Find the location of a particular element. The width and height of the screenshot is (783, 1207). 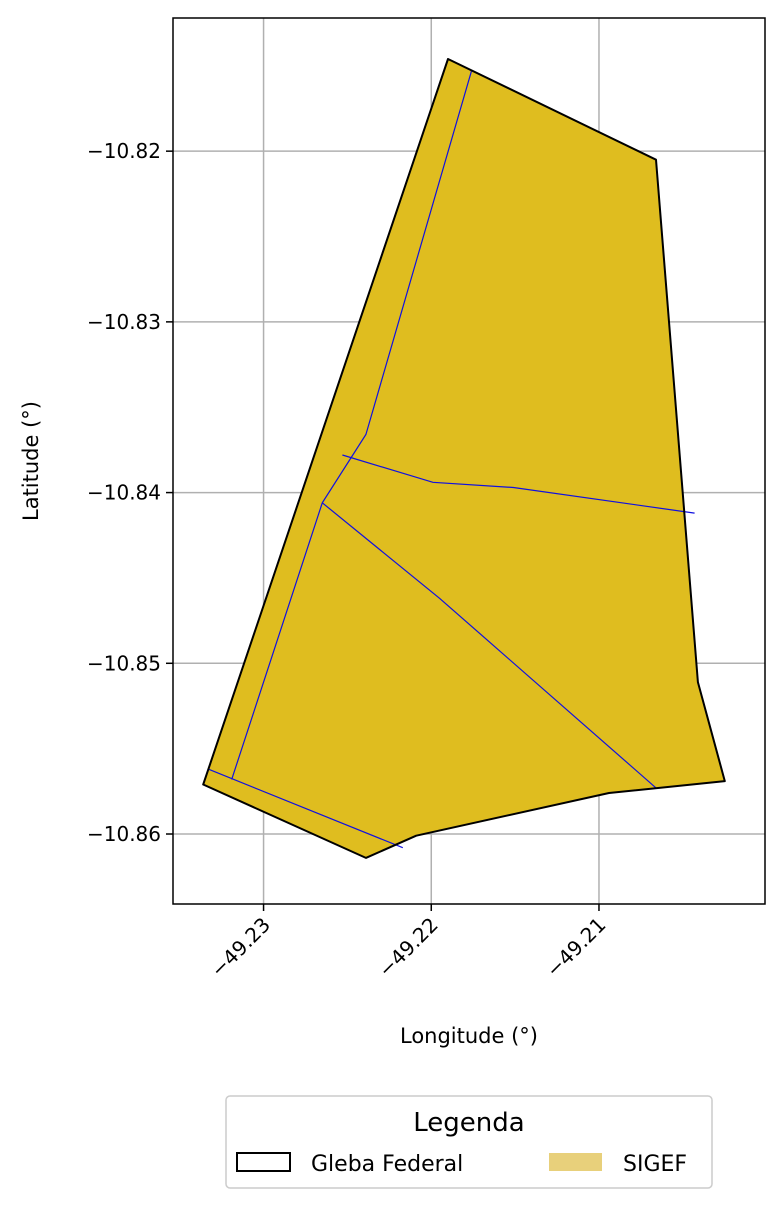

legend-label-sigef: SIGEF is located at coordinates (655, 1164).